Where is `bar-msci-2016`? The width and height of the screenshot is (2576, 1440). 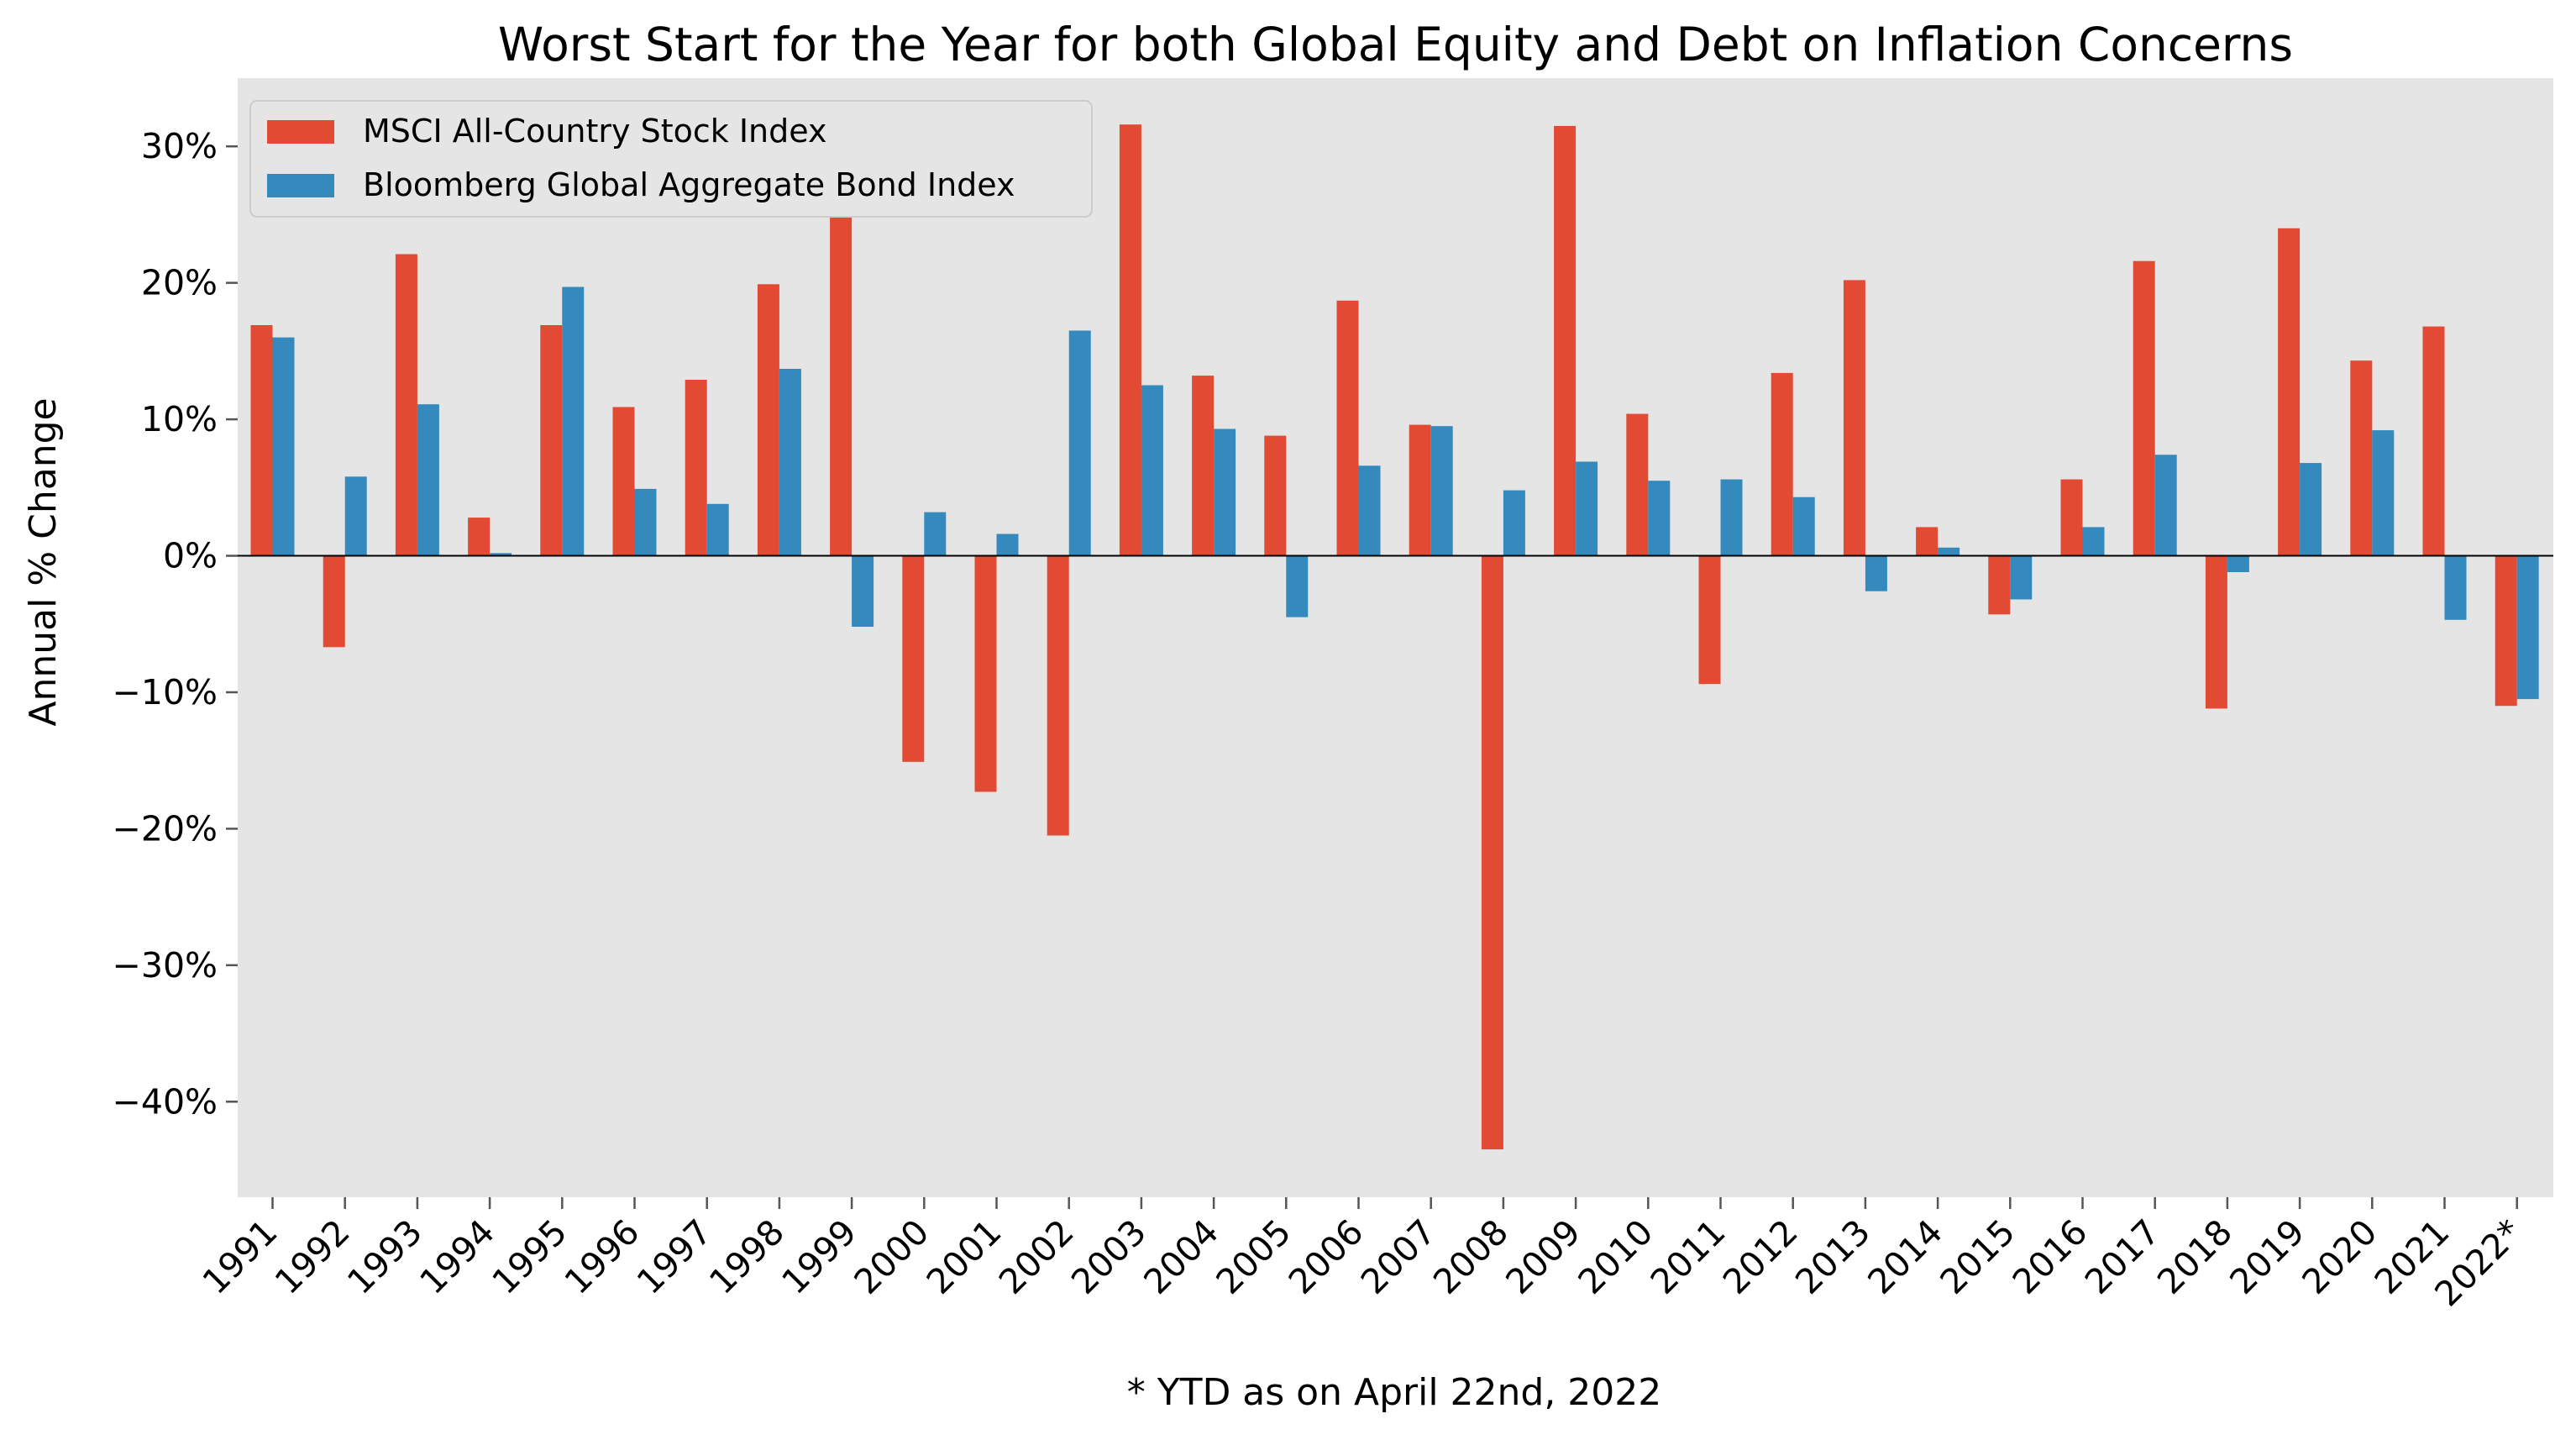 bar-msci-2016 is located at coordinates (2071, 517).